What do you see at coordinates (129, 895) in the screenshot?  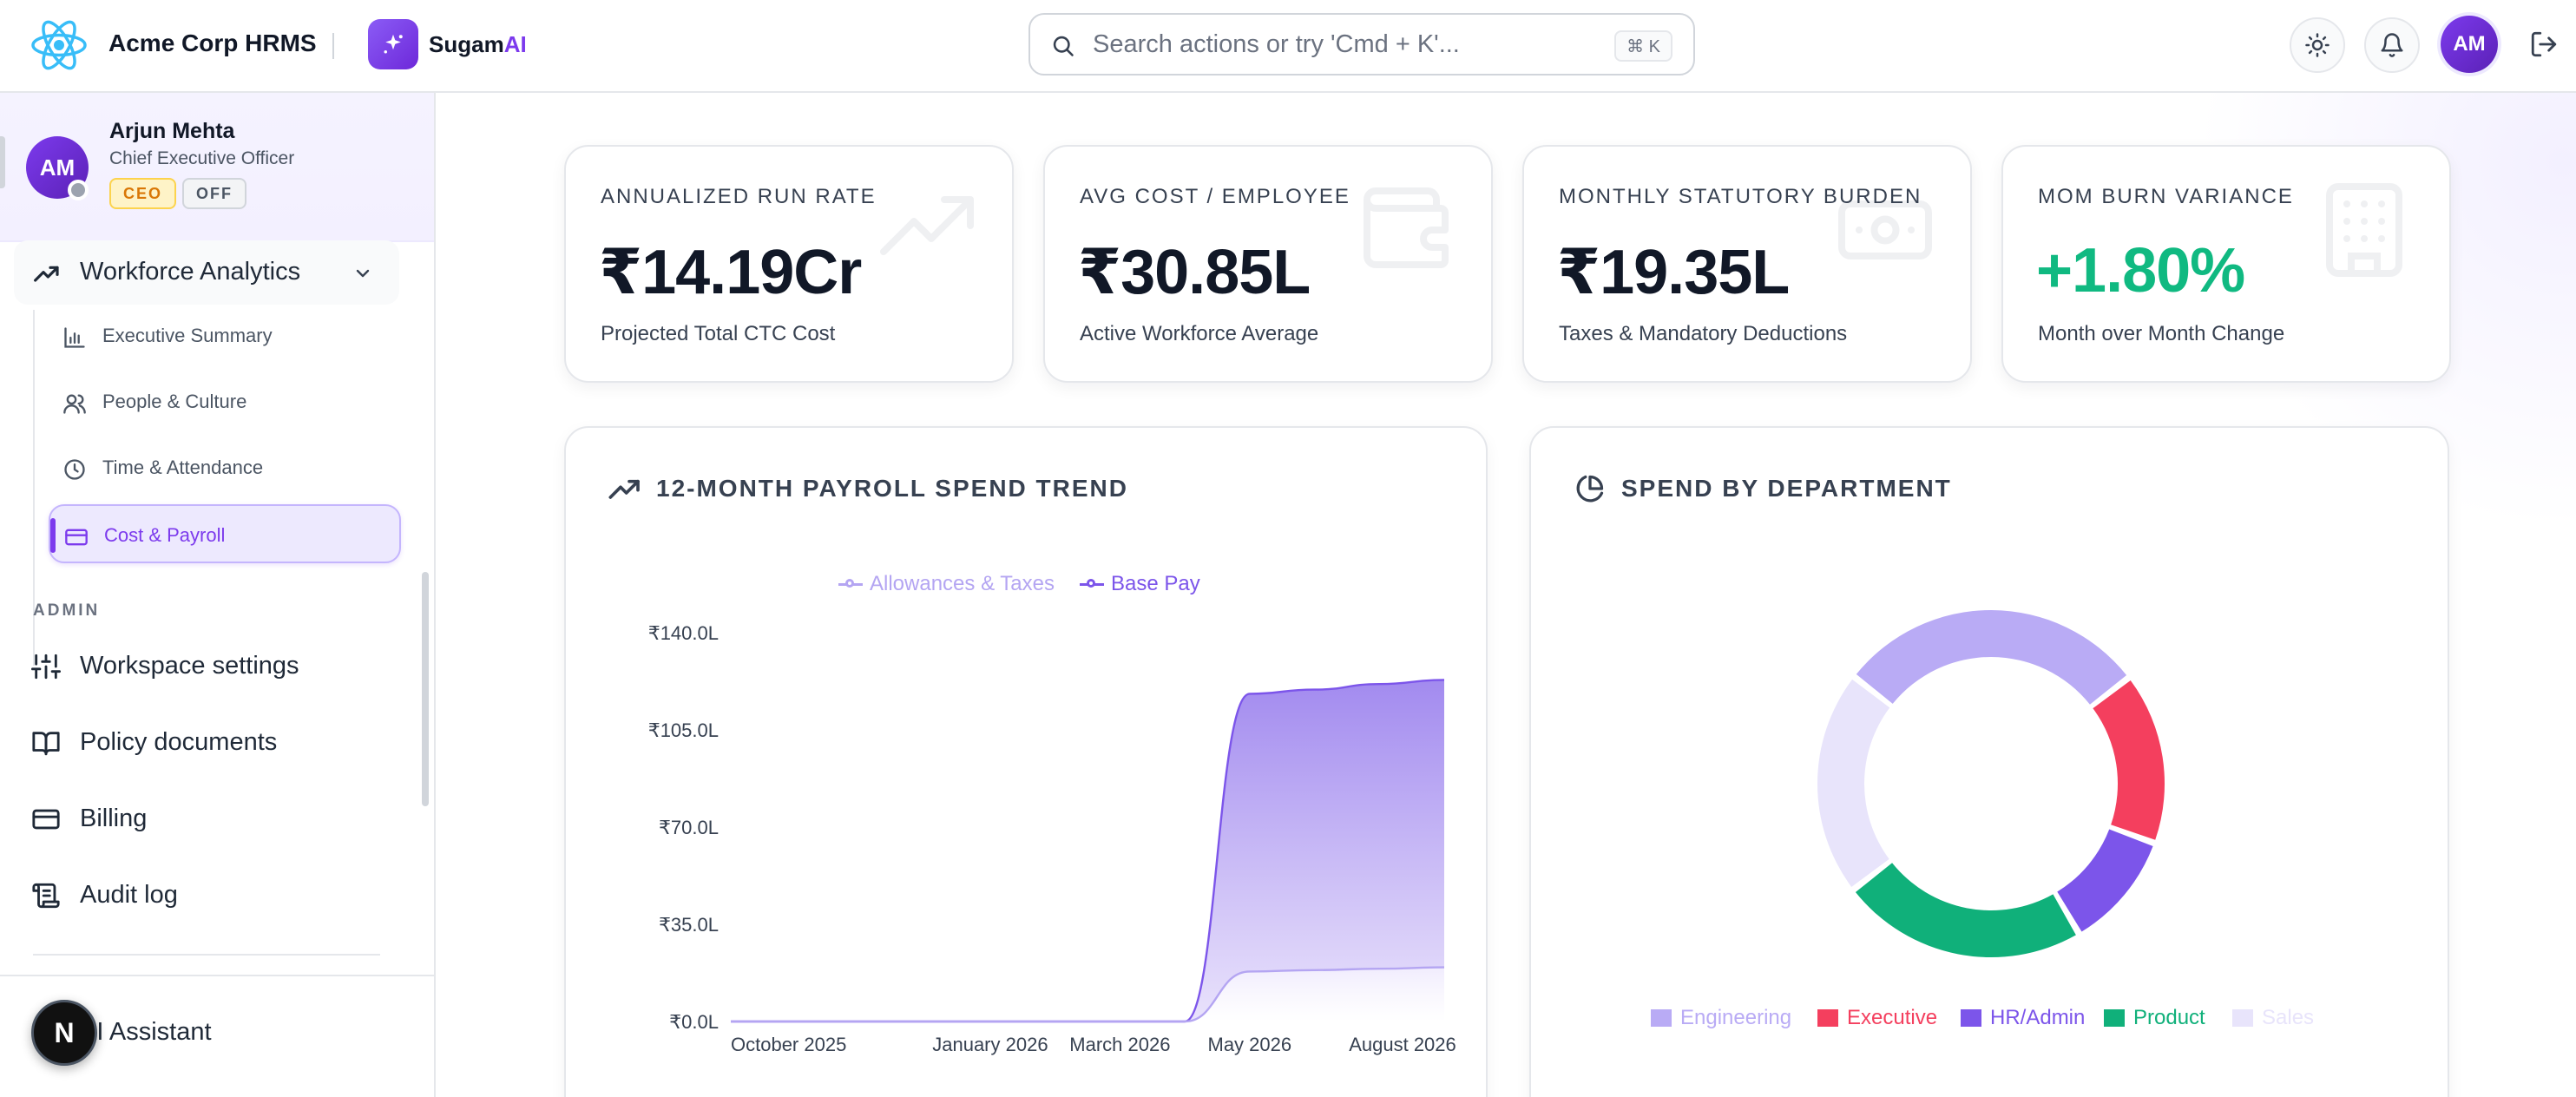 I see `sidebar-item-label: Audit log` at bounding box center [129, 895].